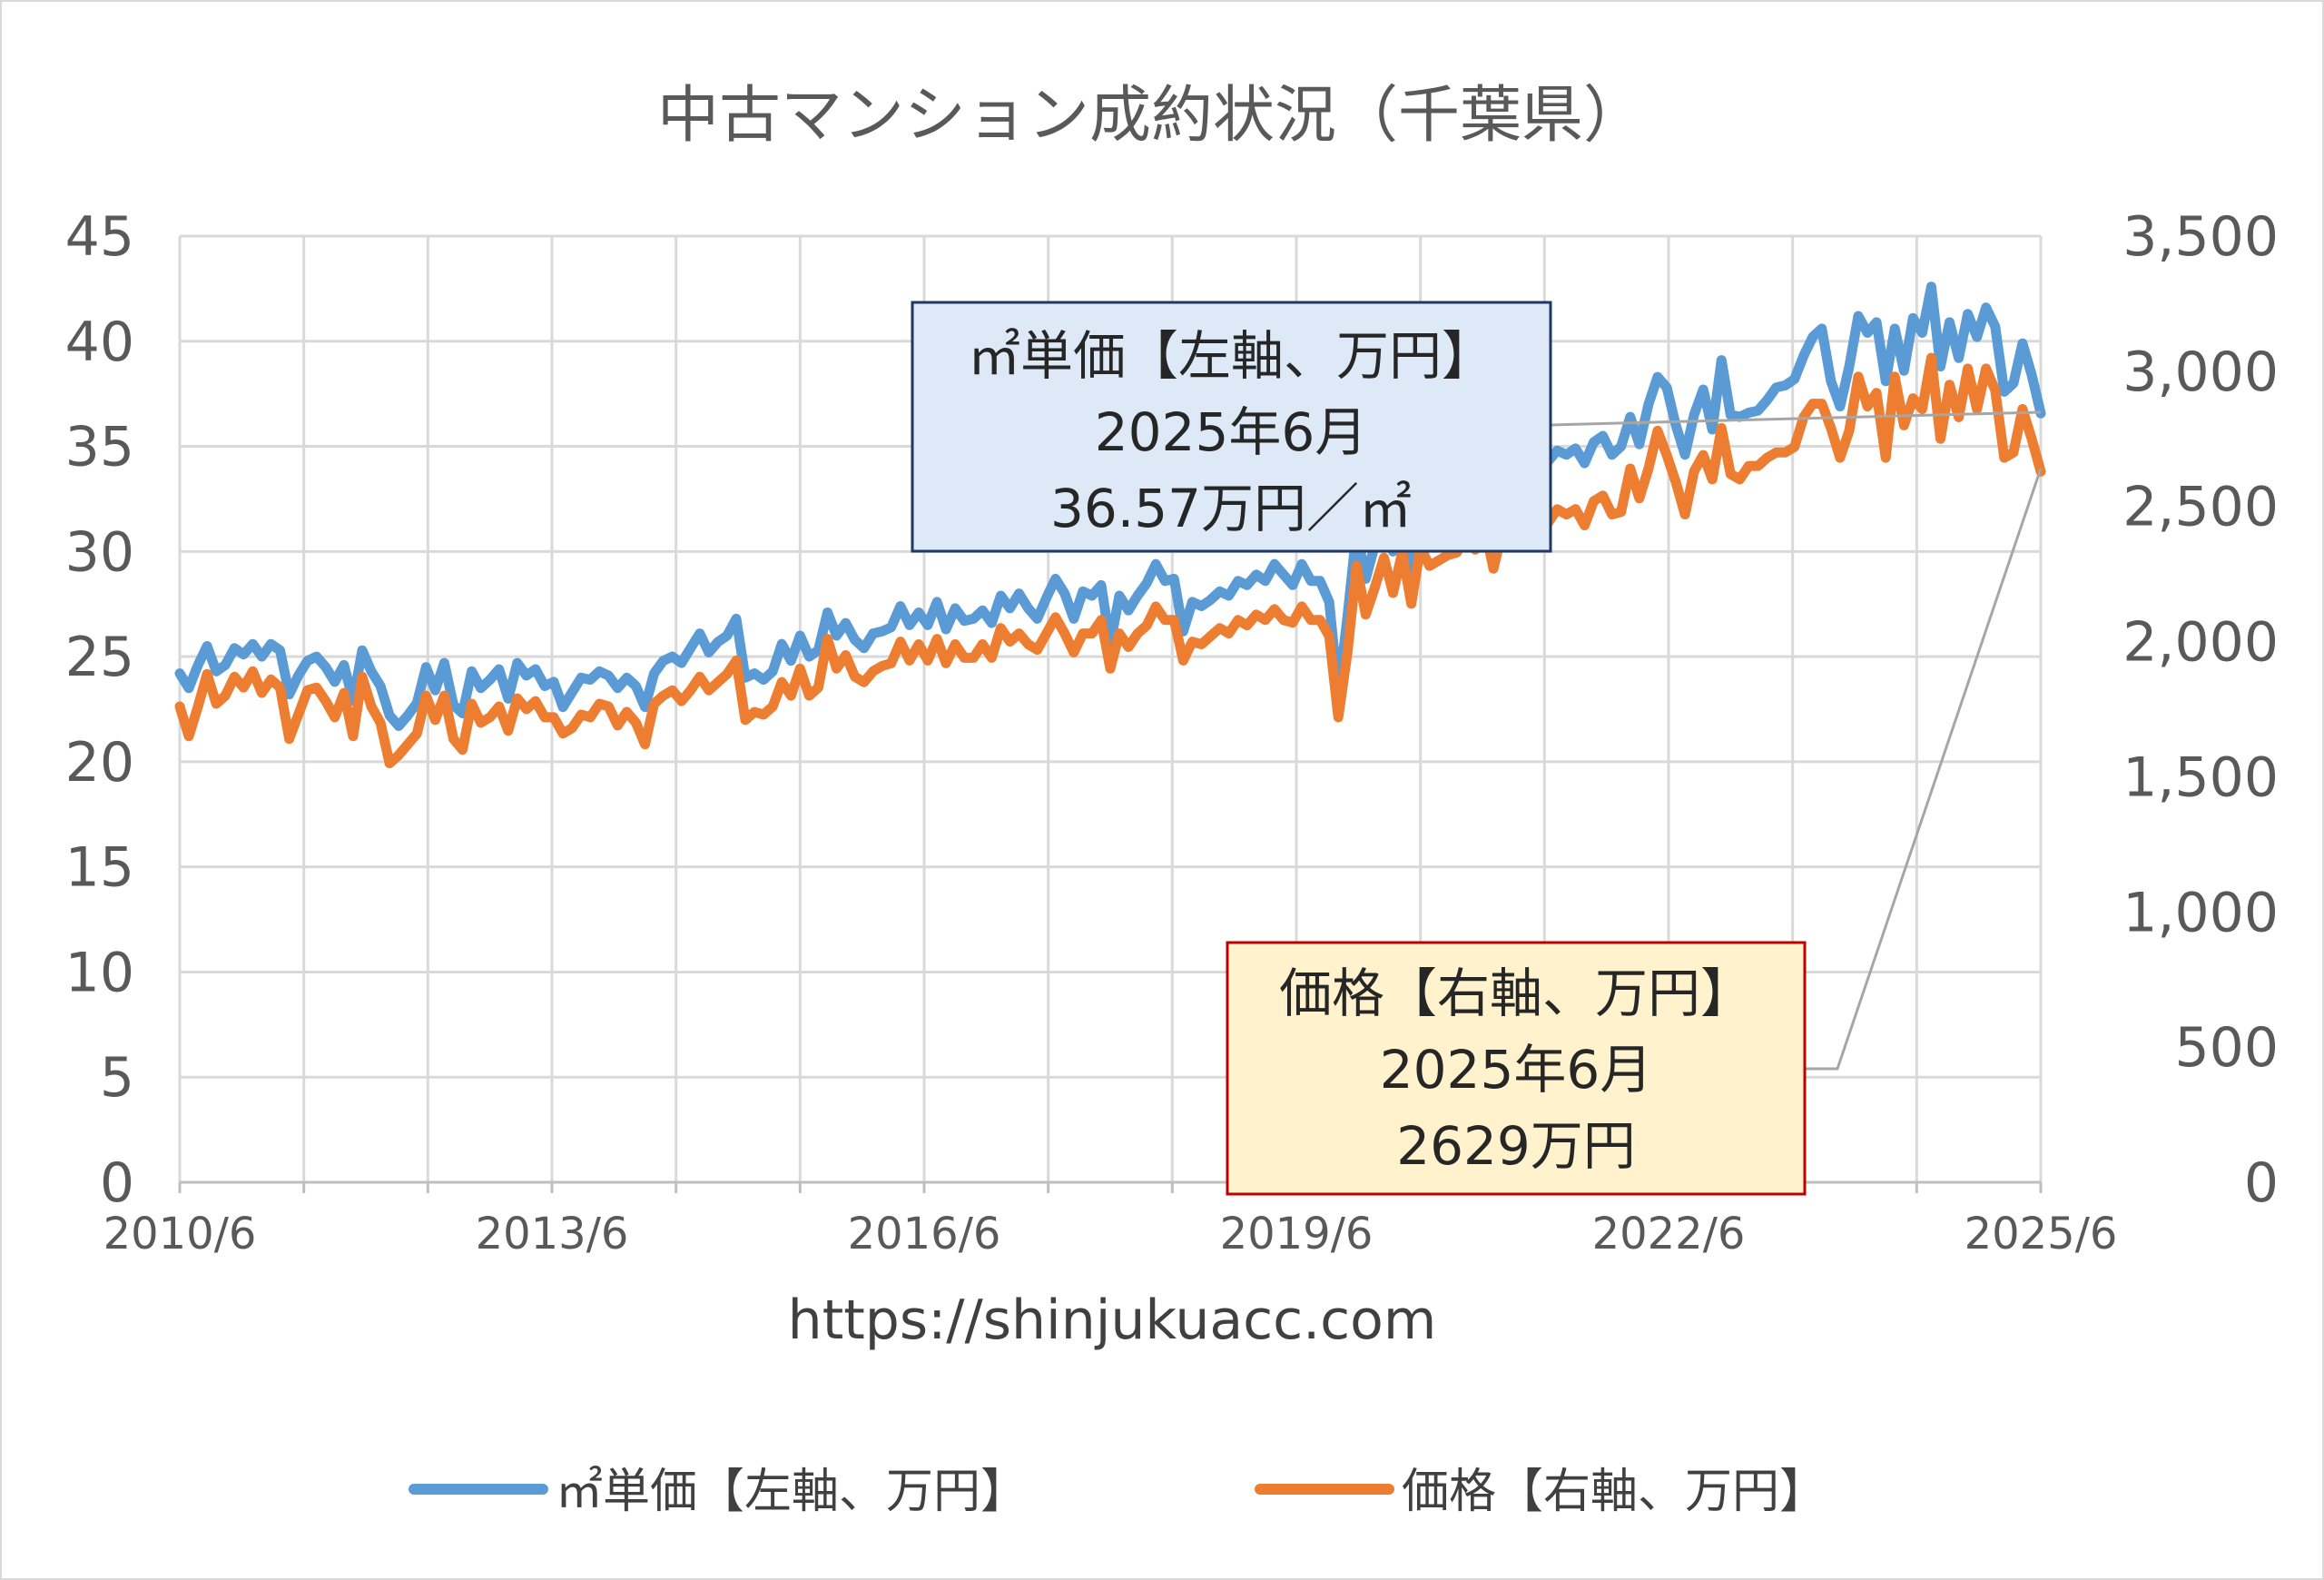 The width and height of the screenshot is (2324, 1580). I want to click on y-left-tick-label: 15, so click(99, 868).